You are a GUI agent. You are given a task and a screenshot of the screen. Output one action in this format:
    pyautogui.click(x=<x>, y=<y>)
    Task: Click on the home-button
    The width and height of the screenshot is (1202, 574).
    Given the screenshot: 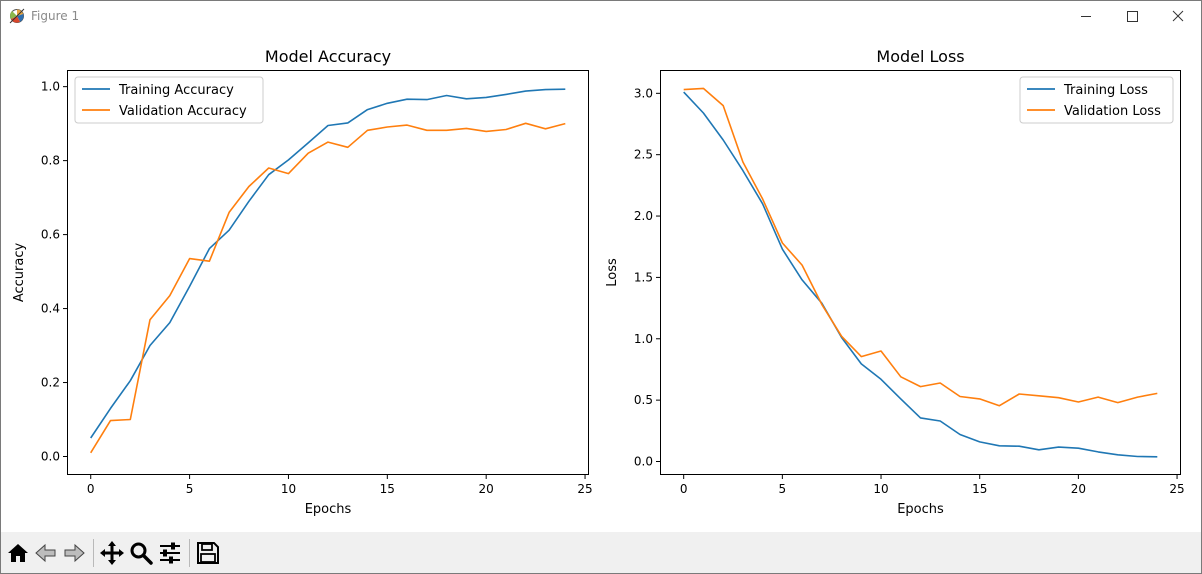 What is the action you would take?
    pyautogui.click(x=18, y=553)
    